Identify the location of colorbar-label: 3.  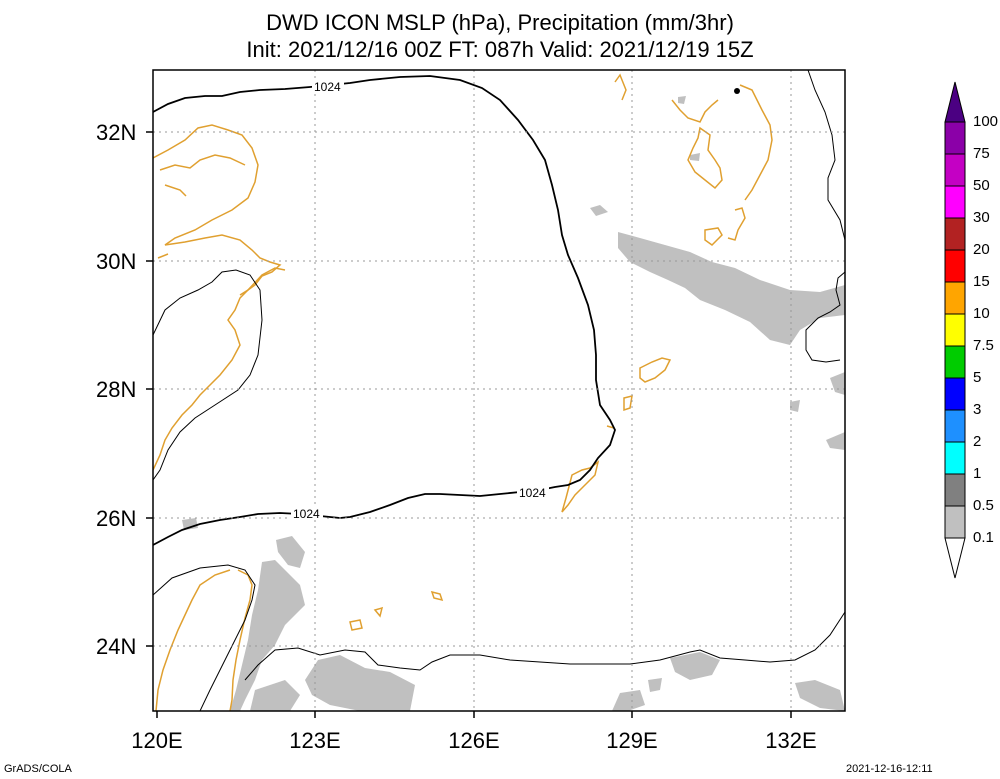
(977, 409).